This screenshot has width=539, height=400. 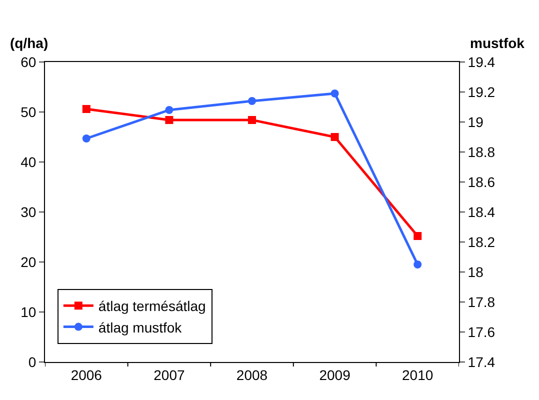 What do you see at coordinates (140, 327) in the screenshot?
I see `legend-label: átlag mustfok` at bounding box center [140, 327].